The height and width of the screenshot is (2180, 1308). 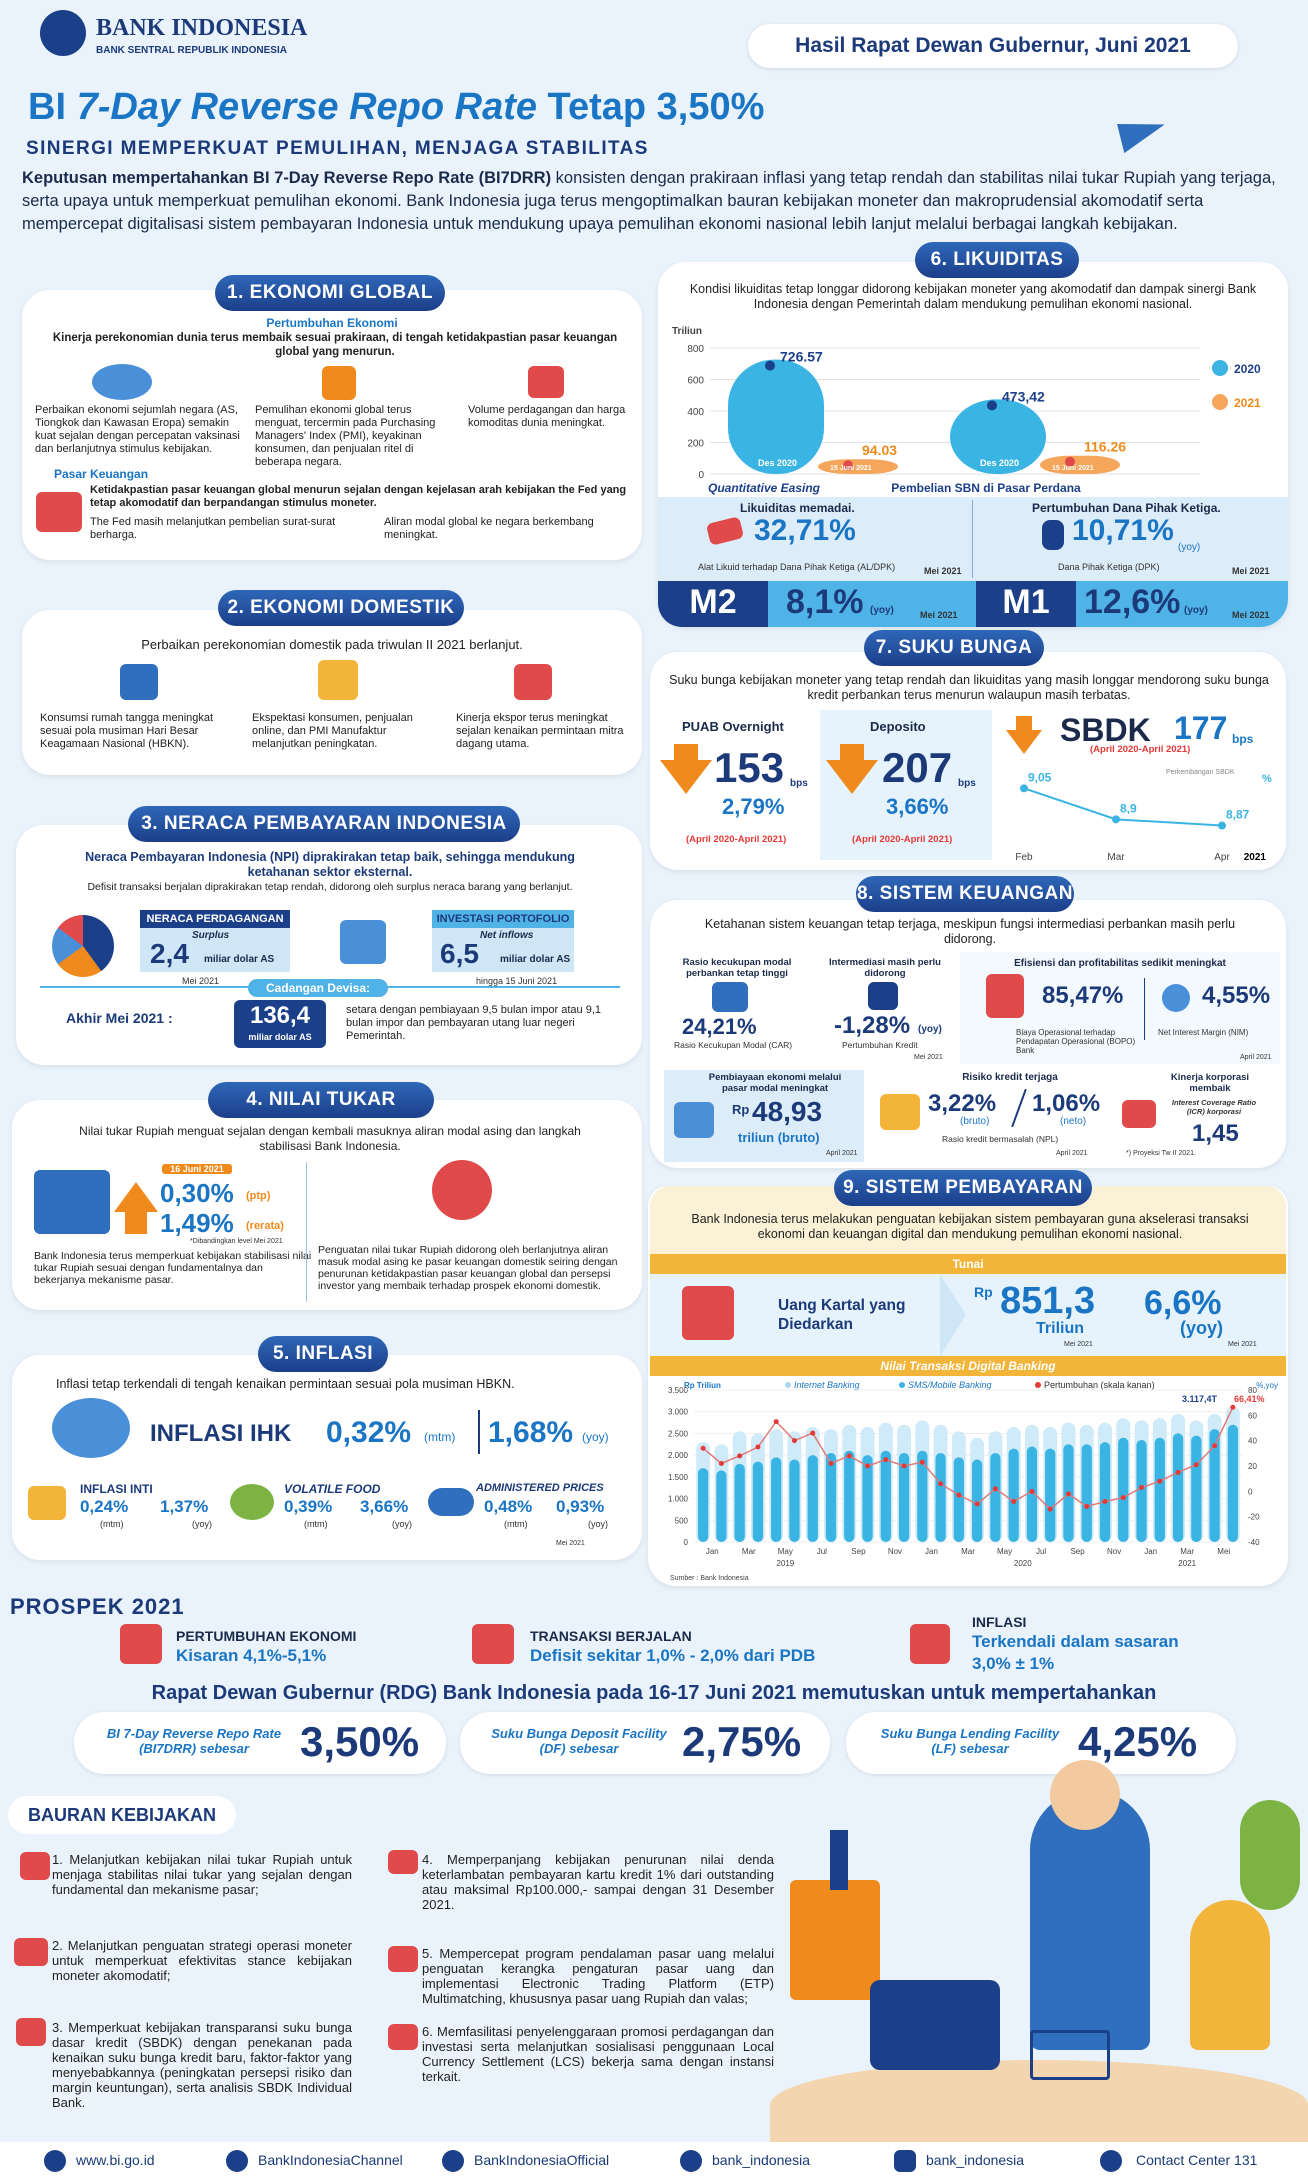 What do you see at coordinates (338, 680) in the screenshot?
I see `robot-arm-icon` at bounding box center [338, 680].